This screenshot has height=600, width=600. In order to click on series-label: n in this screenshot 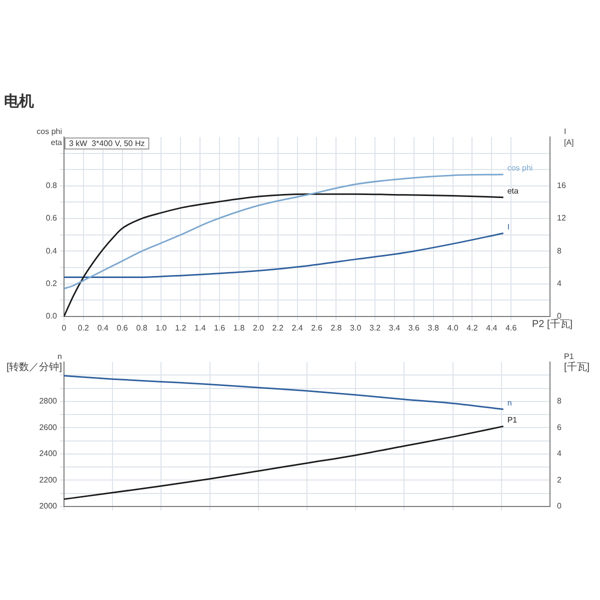, I will do `click(509, 403)`.